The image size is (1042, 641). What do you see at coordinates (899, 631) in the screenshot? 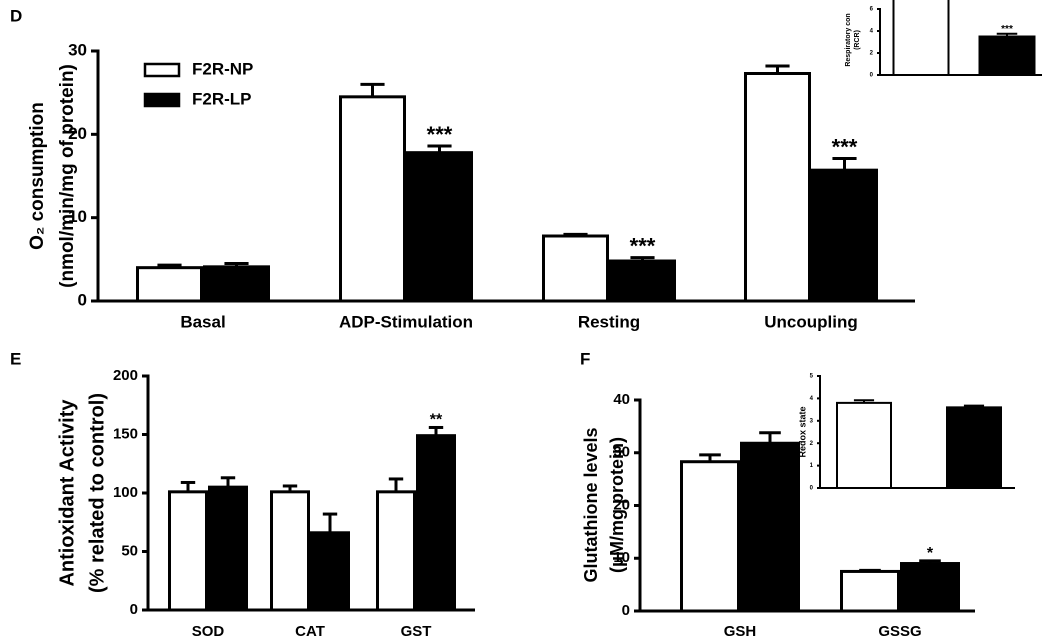
I see `x-tick-label: GSSG` at bounding box center [899, 631].